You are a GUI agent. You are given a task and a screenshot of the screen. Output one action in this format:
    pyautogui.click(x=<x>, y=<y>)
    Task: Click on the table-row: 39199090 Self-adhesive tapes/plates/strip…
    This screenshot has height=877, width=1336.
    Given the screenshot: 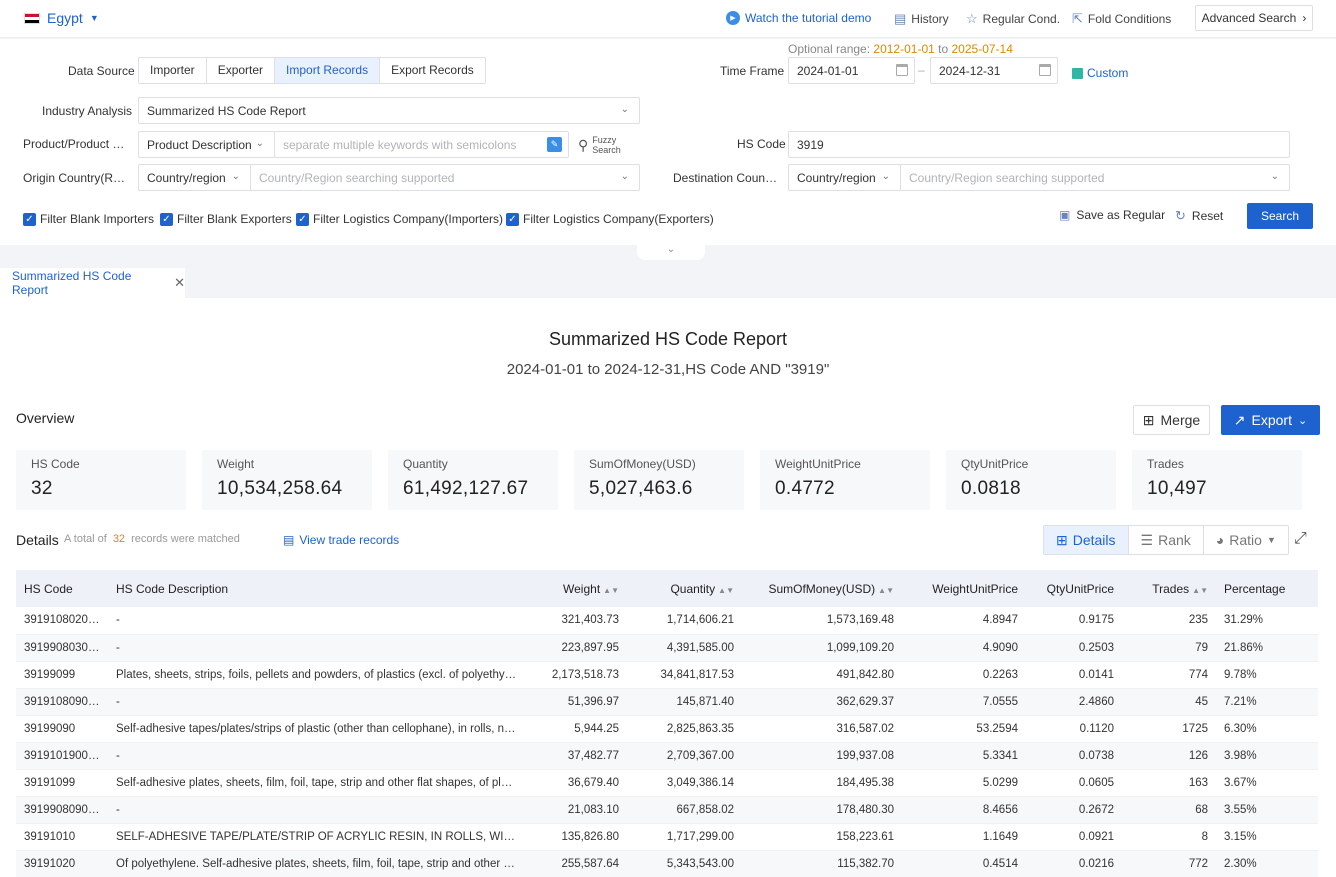 What is the action you would take?
    pyautogui.click(x=667, y=729)
    